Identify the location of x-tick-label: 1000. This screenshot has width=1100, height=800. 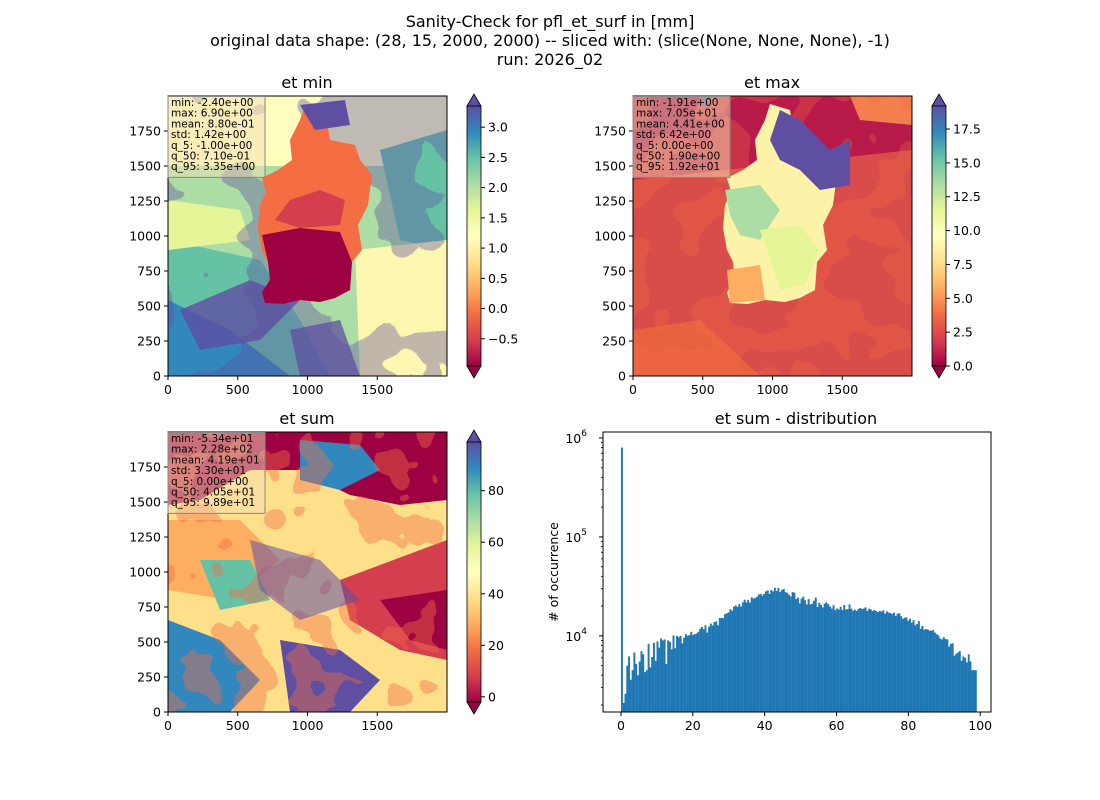
(308, 725).